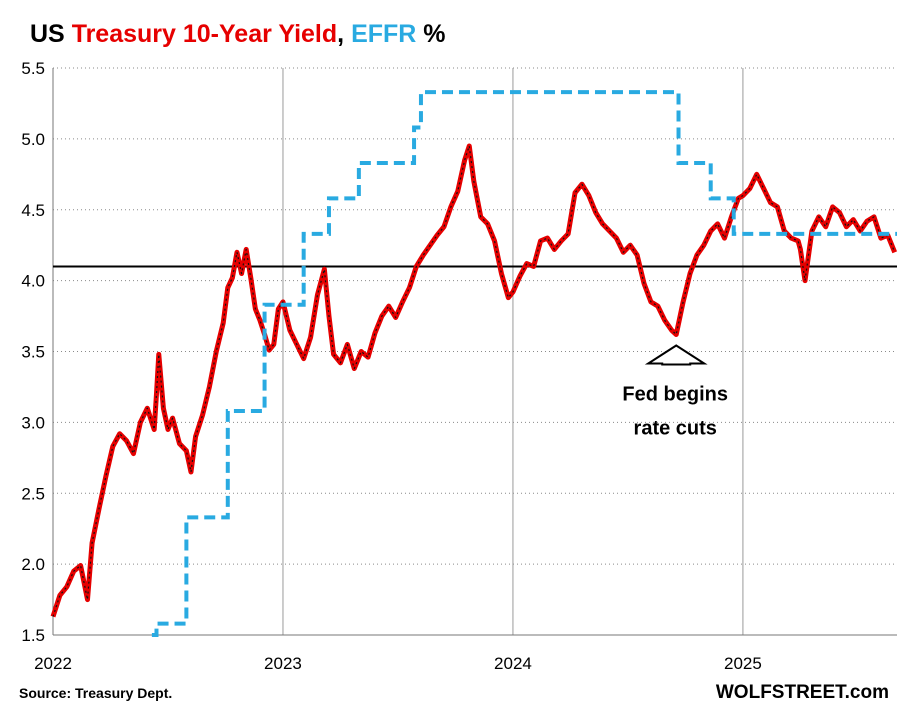 This screenshot has height=713, width=906. I want to click on x-tick-label: 2022, so click(53, 663).